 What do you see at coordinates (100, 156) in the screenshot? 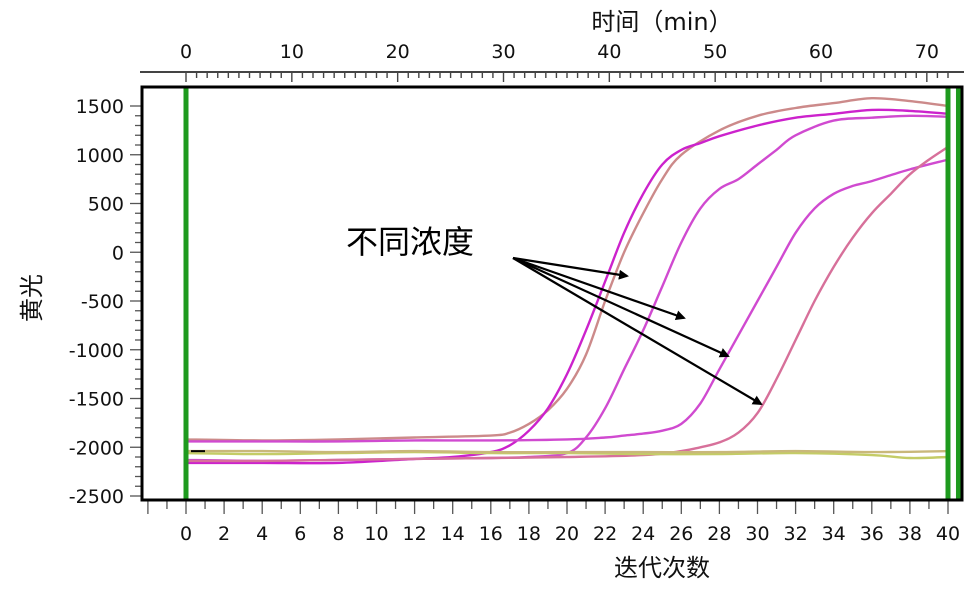
I see `y-tick-label: 1000` at bounding box center [100, 156].